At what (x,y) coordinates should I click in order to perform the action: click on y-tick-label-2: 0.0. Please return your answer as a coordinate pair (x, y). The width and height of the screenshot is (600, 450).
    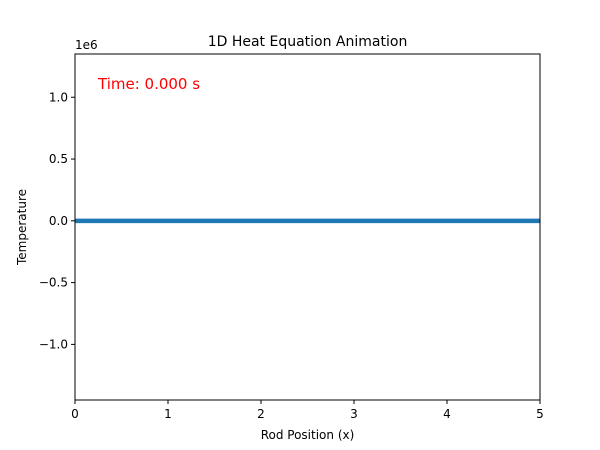
    Looking at the image, I should click on (58, 221).